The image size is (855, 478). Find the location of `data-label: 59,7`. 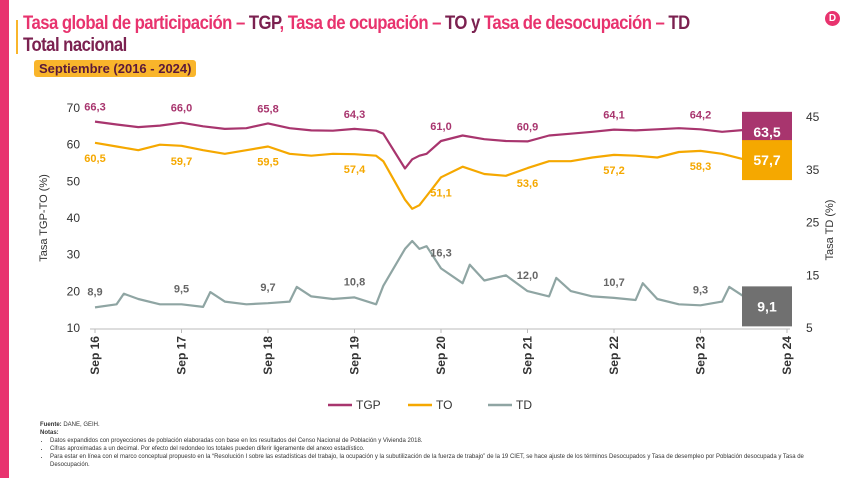

data-label: 59,7 is located at coordinates (181, 162).